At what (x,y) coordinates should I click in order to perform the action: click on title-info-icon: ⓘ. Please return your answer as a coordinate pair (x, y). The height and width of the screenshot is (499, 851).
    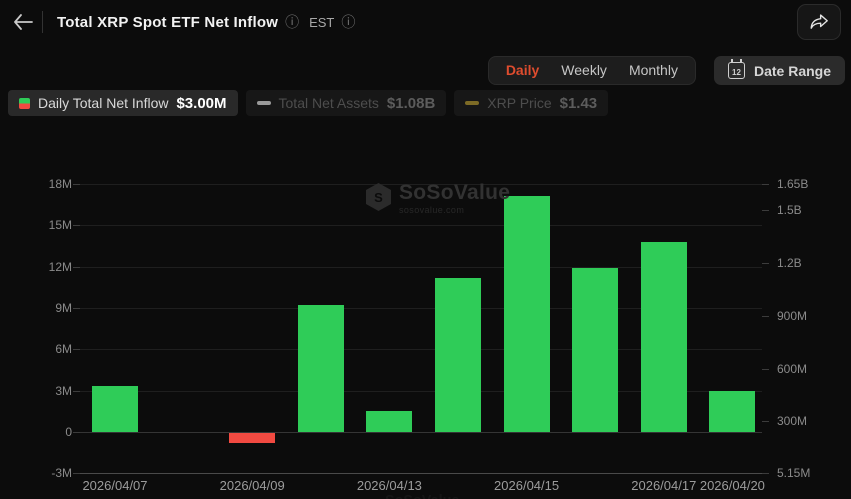
    Looking at the image, I should click on (292, 22).